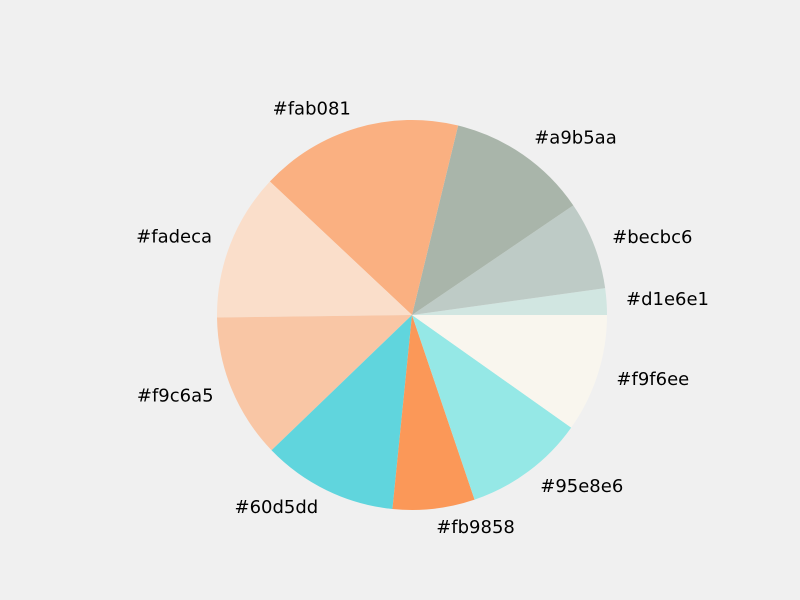 This screenshot has width=800, height=600. I want to click on slice-label-8: #95e8e6, so click(581, 486).